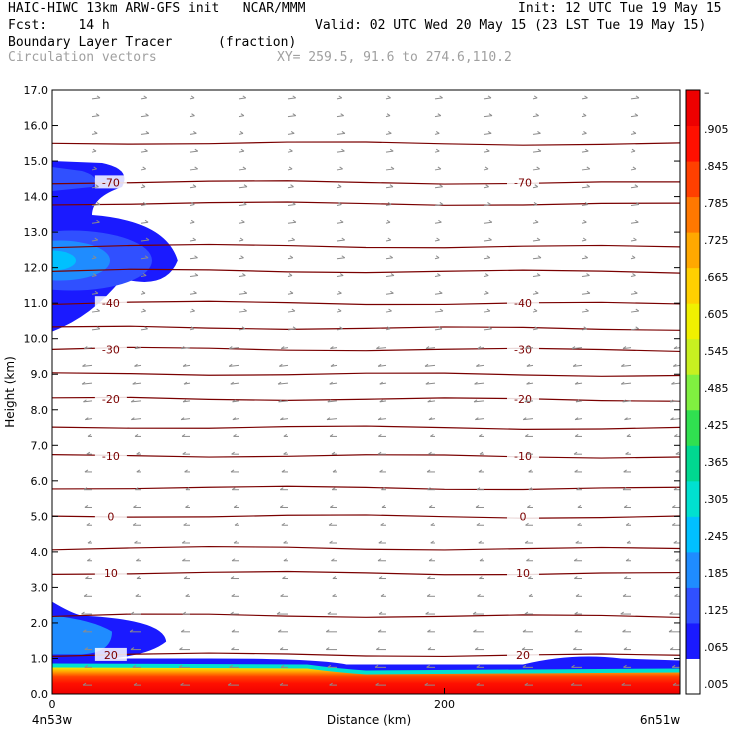 This screenshot has width=740, height=740. I want to click on temperature-contour, so click(366, 427).